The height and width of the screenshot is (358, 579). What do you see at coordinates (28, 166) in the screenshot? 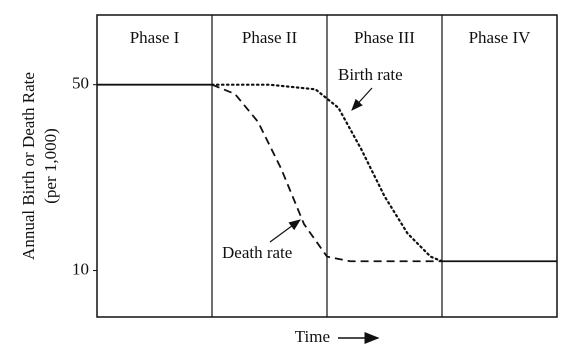
I see `y-label: Annual Birth or Death Rate` at bounding box center [28, 166].